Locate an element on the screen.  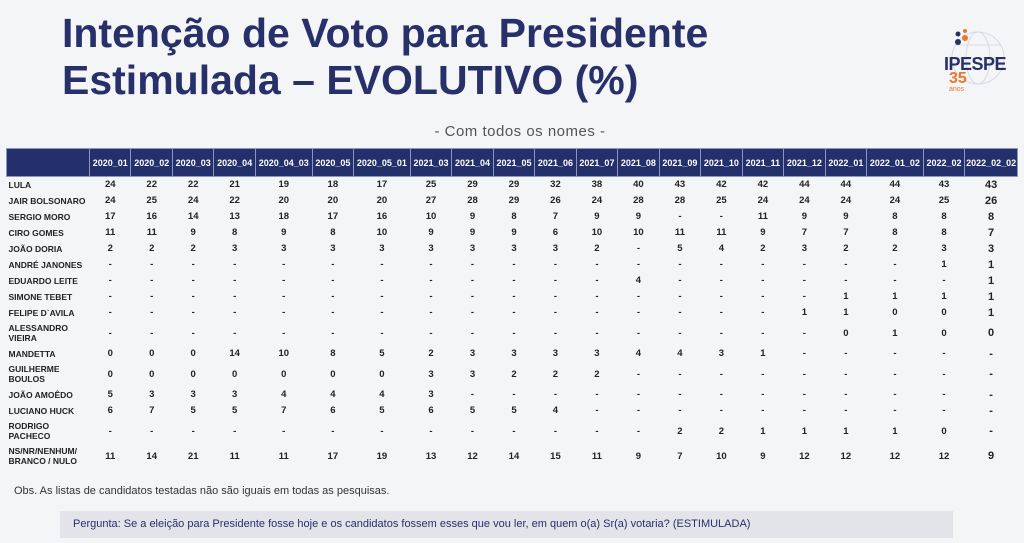
value-cell: 10 is located at coordinates (721, 456).